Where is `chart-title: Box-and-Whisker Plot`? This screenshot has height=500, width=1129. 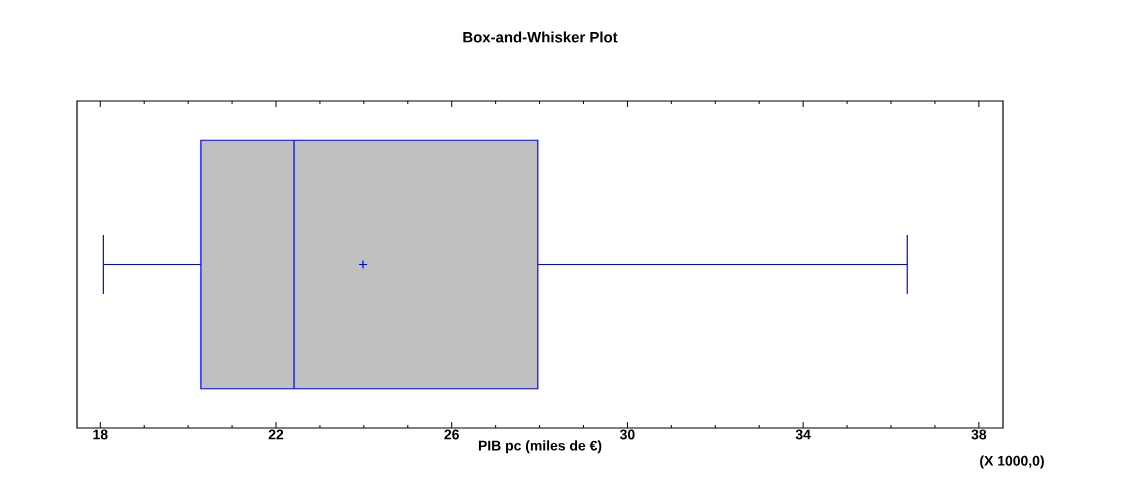
chart-title: Box-and-Whisker Plot is located at coordinates (540, 37).